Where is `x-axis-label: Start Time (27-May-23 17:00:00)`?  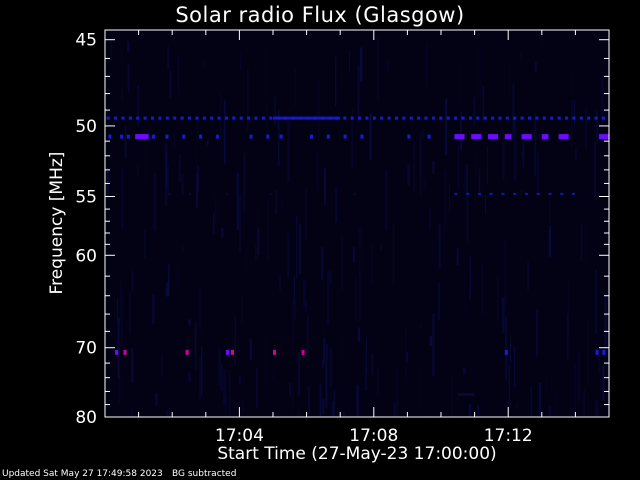 x-axis-label: Start Time (27-May-23 17:00:00) is located at coordinates (357, 454).